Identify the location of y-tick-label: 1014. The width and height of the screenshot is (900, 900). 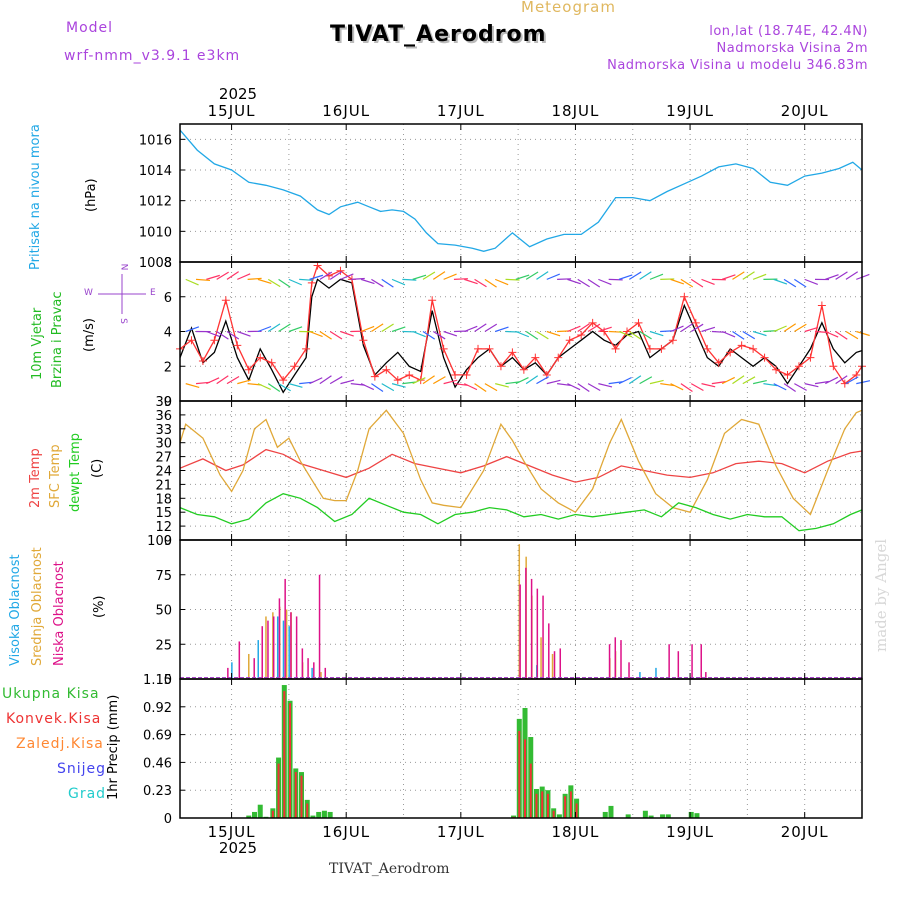
(155, 171).